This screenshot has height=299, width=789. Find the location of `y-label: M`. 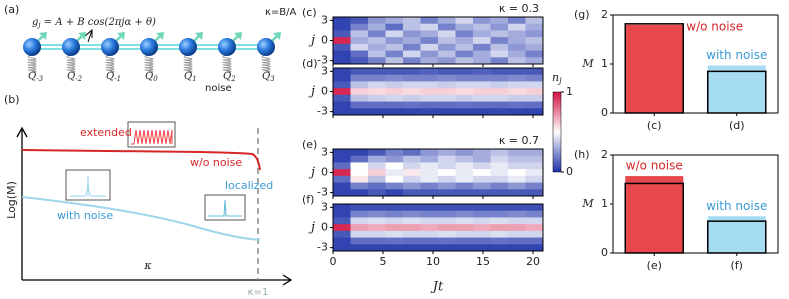

y-label: M is located at coordinates (587, 203).